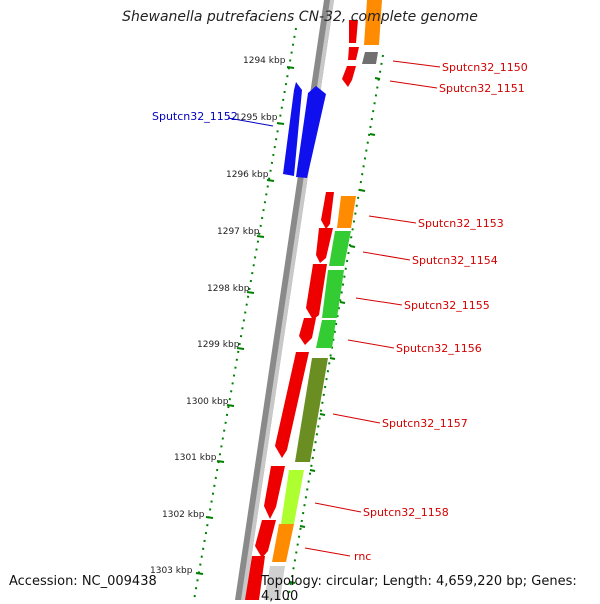 The width and height of the screenshot is (600, 604). Describe the element at coordinates (370, 58) in the screenshot. I see `gene-gray-top` at that location.